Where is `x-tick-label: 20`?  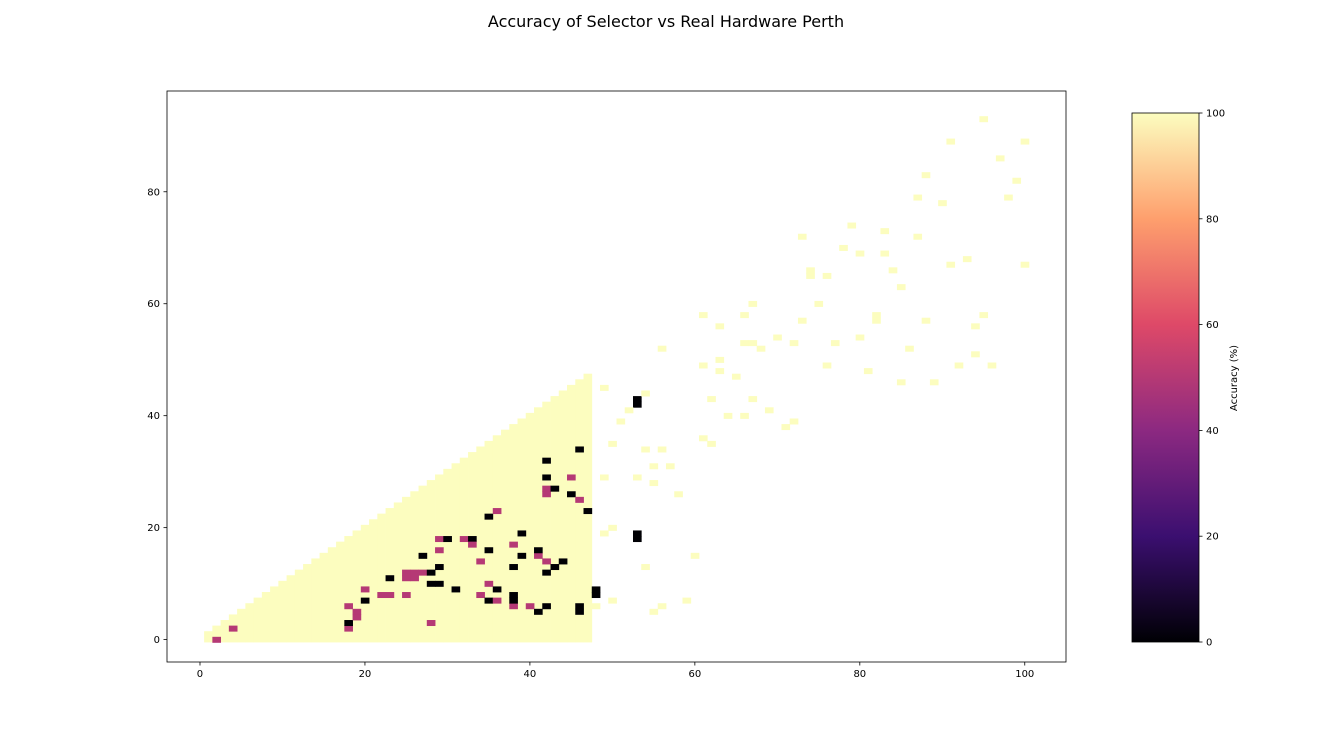 x-tick-label: 20 is located at coordinates (365, 674).